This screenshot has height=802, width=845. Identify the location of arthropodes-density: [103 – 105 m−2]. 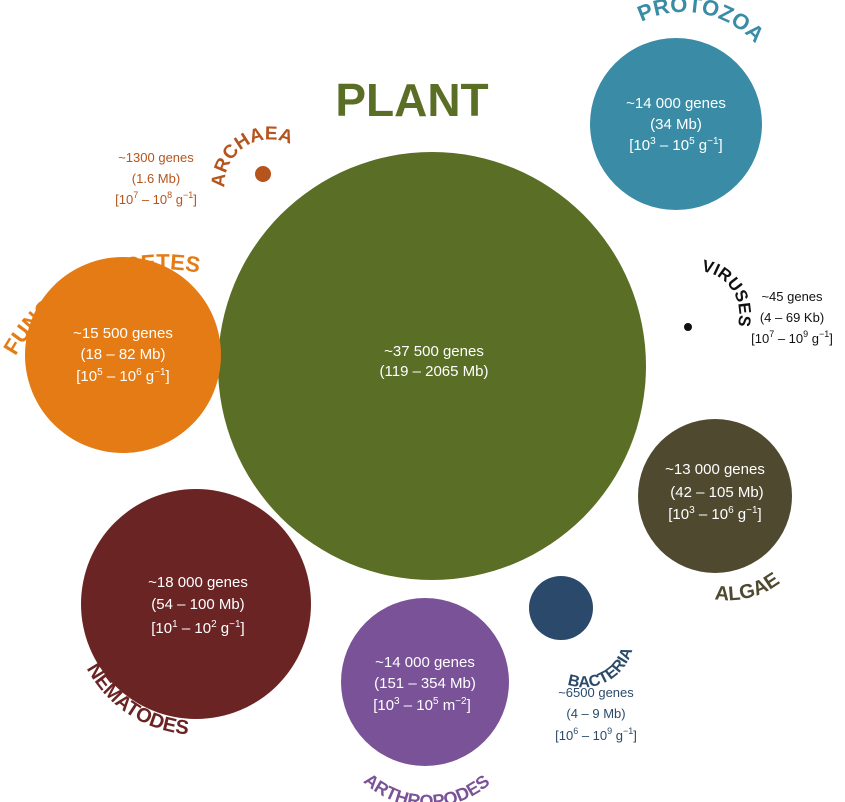
(422, 705).